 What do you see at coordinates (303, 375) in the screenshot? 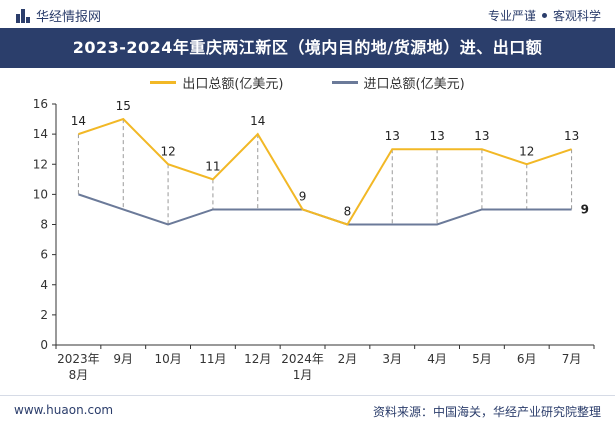
I see `x-tick-label: 1月` at bounding box center [303, 375].